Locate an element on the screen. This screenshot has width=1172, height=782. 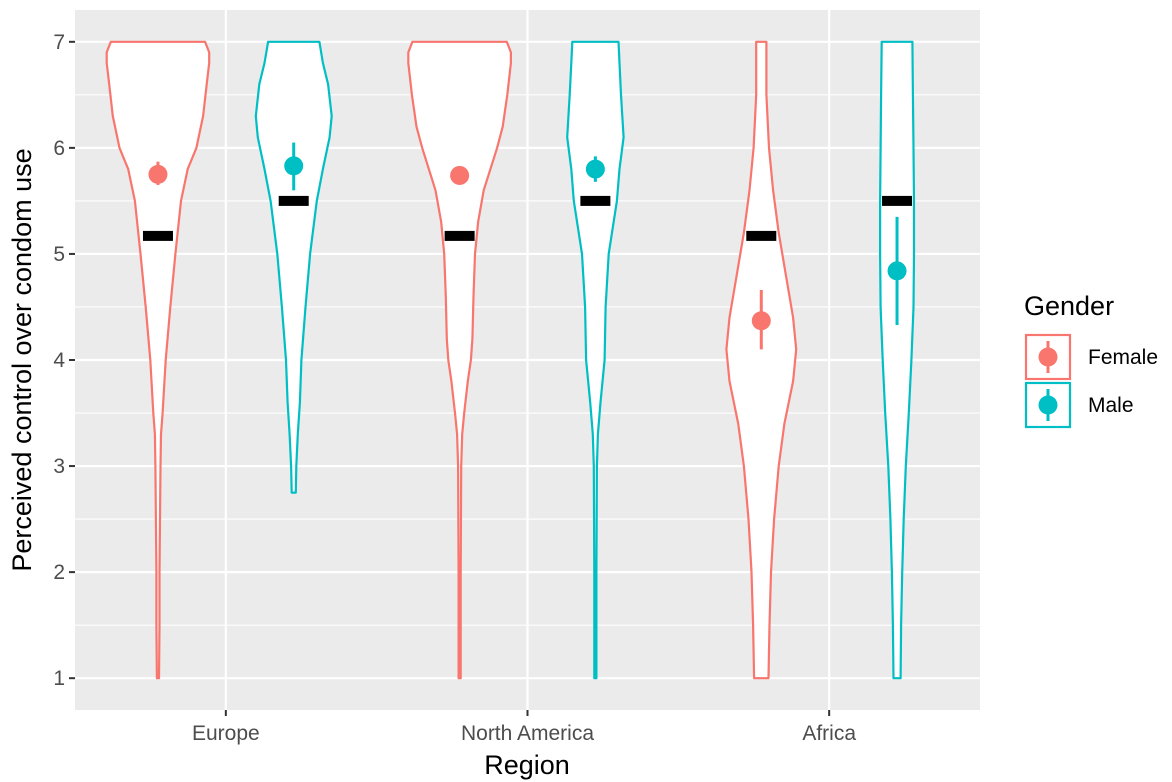
y-tick-label: 1 is located at coordinates (59, 678).